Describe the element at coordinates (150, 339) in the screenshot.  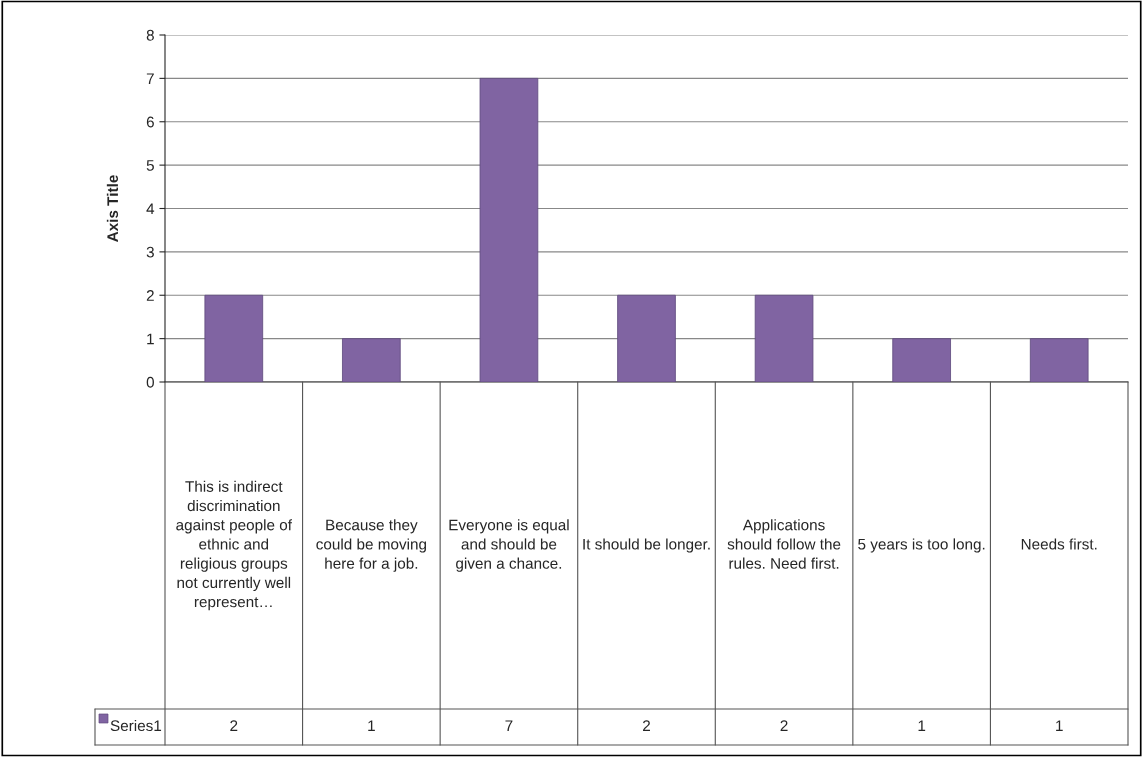
I see `y-tick-label: 1` at that location.